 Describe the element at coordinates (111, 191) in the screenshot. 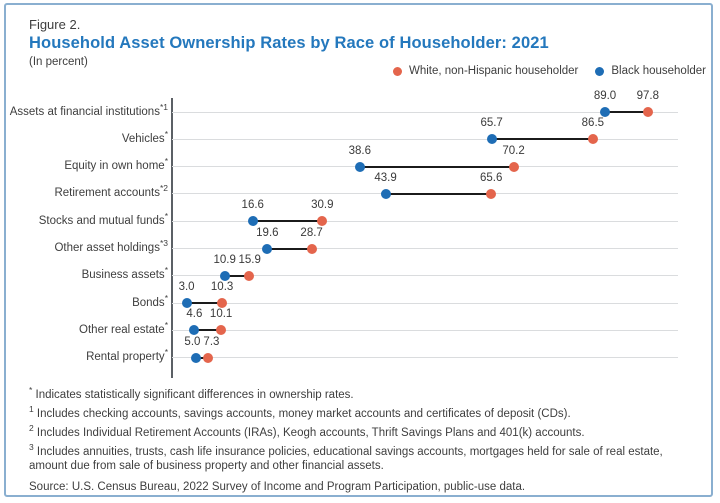

I see `category-label: Retirement accounts*2` at that location.